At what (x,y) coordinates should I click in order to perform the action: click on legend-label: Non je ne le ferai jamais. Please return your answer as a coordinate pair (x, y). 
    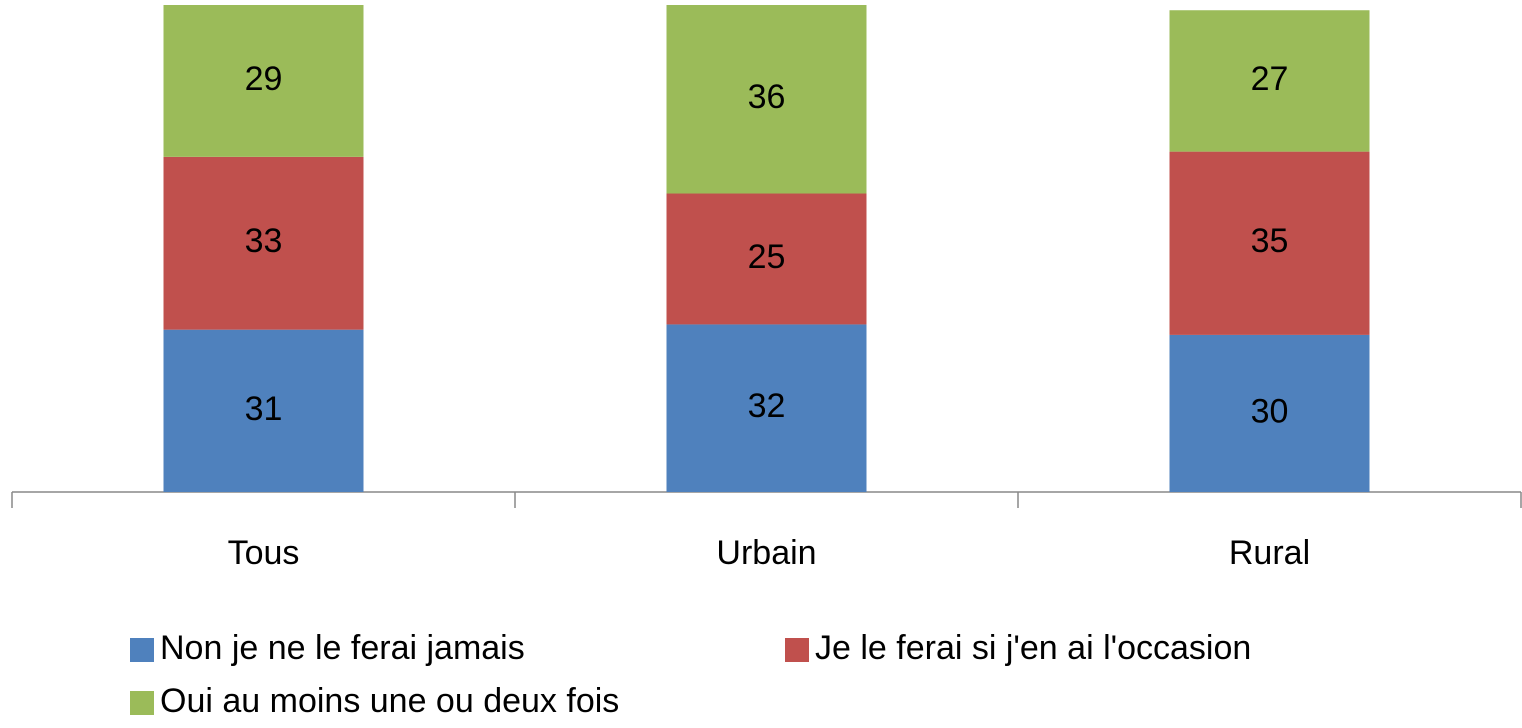
    Looking at the image, I should click on (342, 648).